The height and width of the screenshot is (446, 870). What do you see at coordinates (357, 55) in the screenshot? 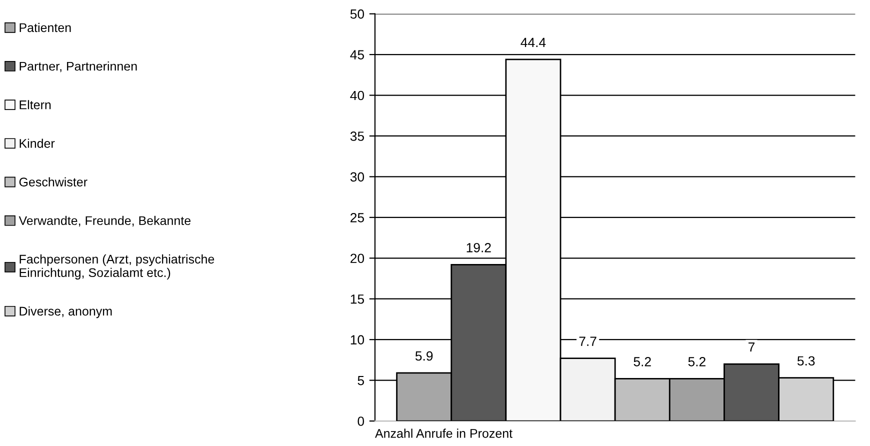
I see `y-tick-label: 45` at bounding box center [357, 55].